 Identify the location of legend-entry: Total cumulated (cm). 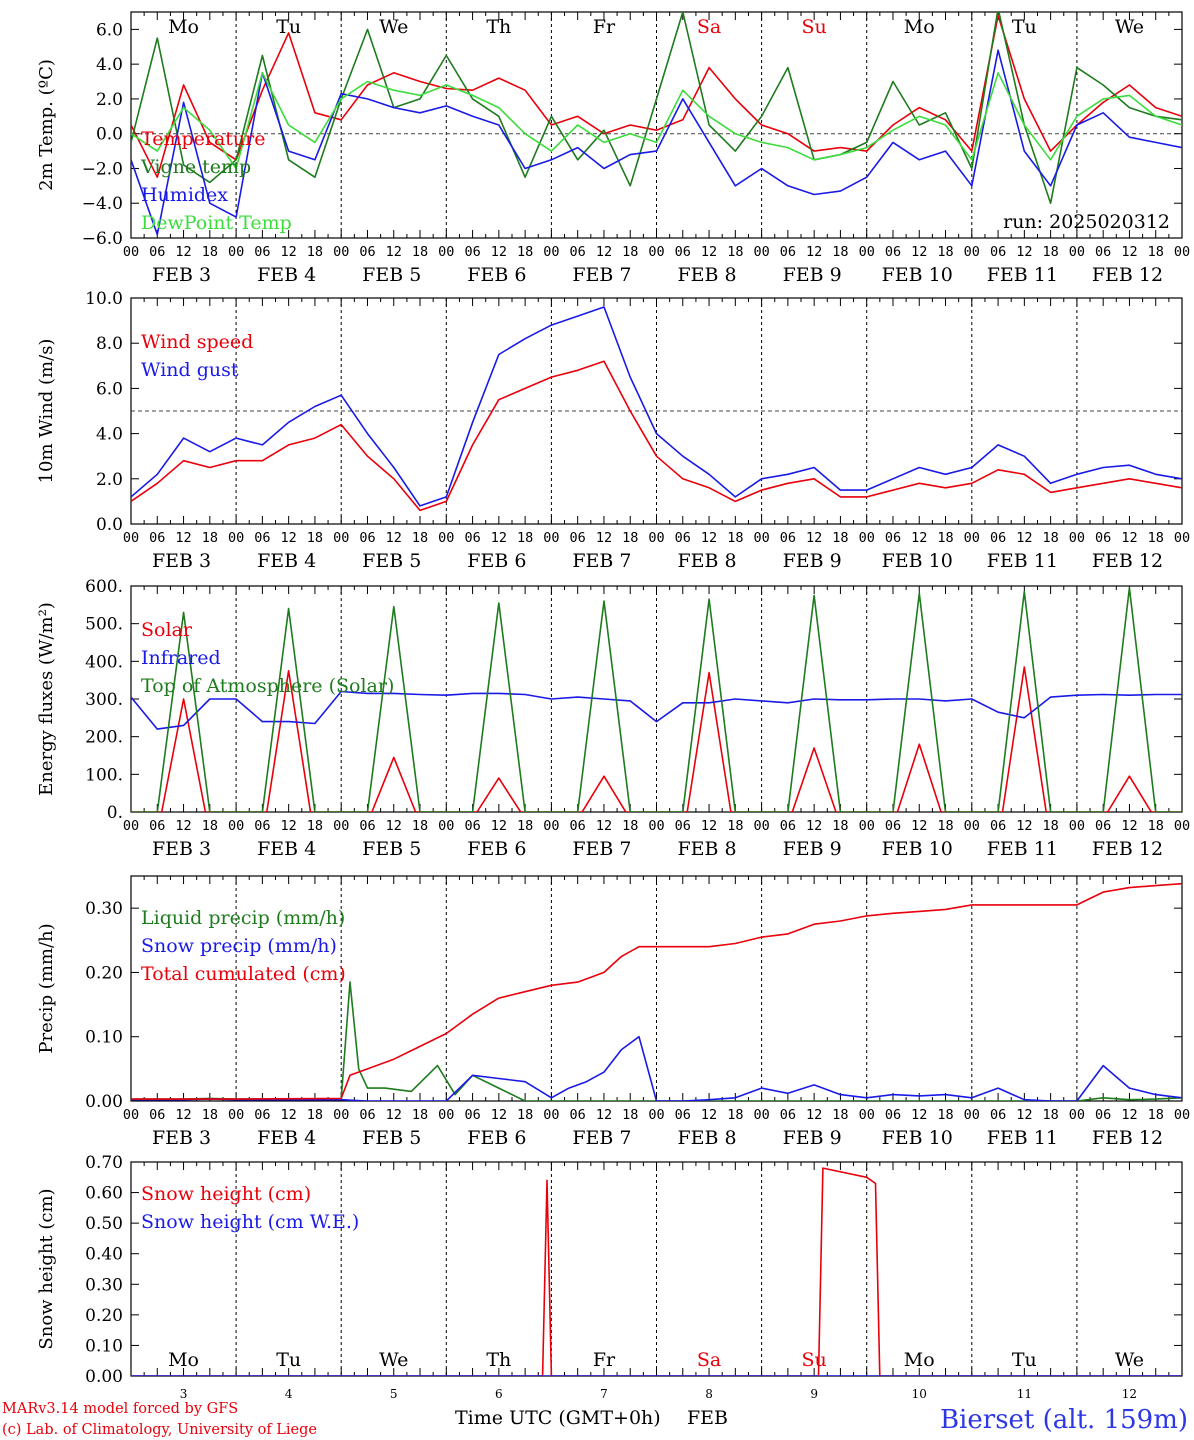
(243, 974).